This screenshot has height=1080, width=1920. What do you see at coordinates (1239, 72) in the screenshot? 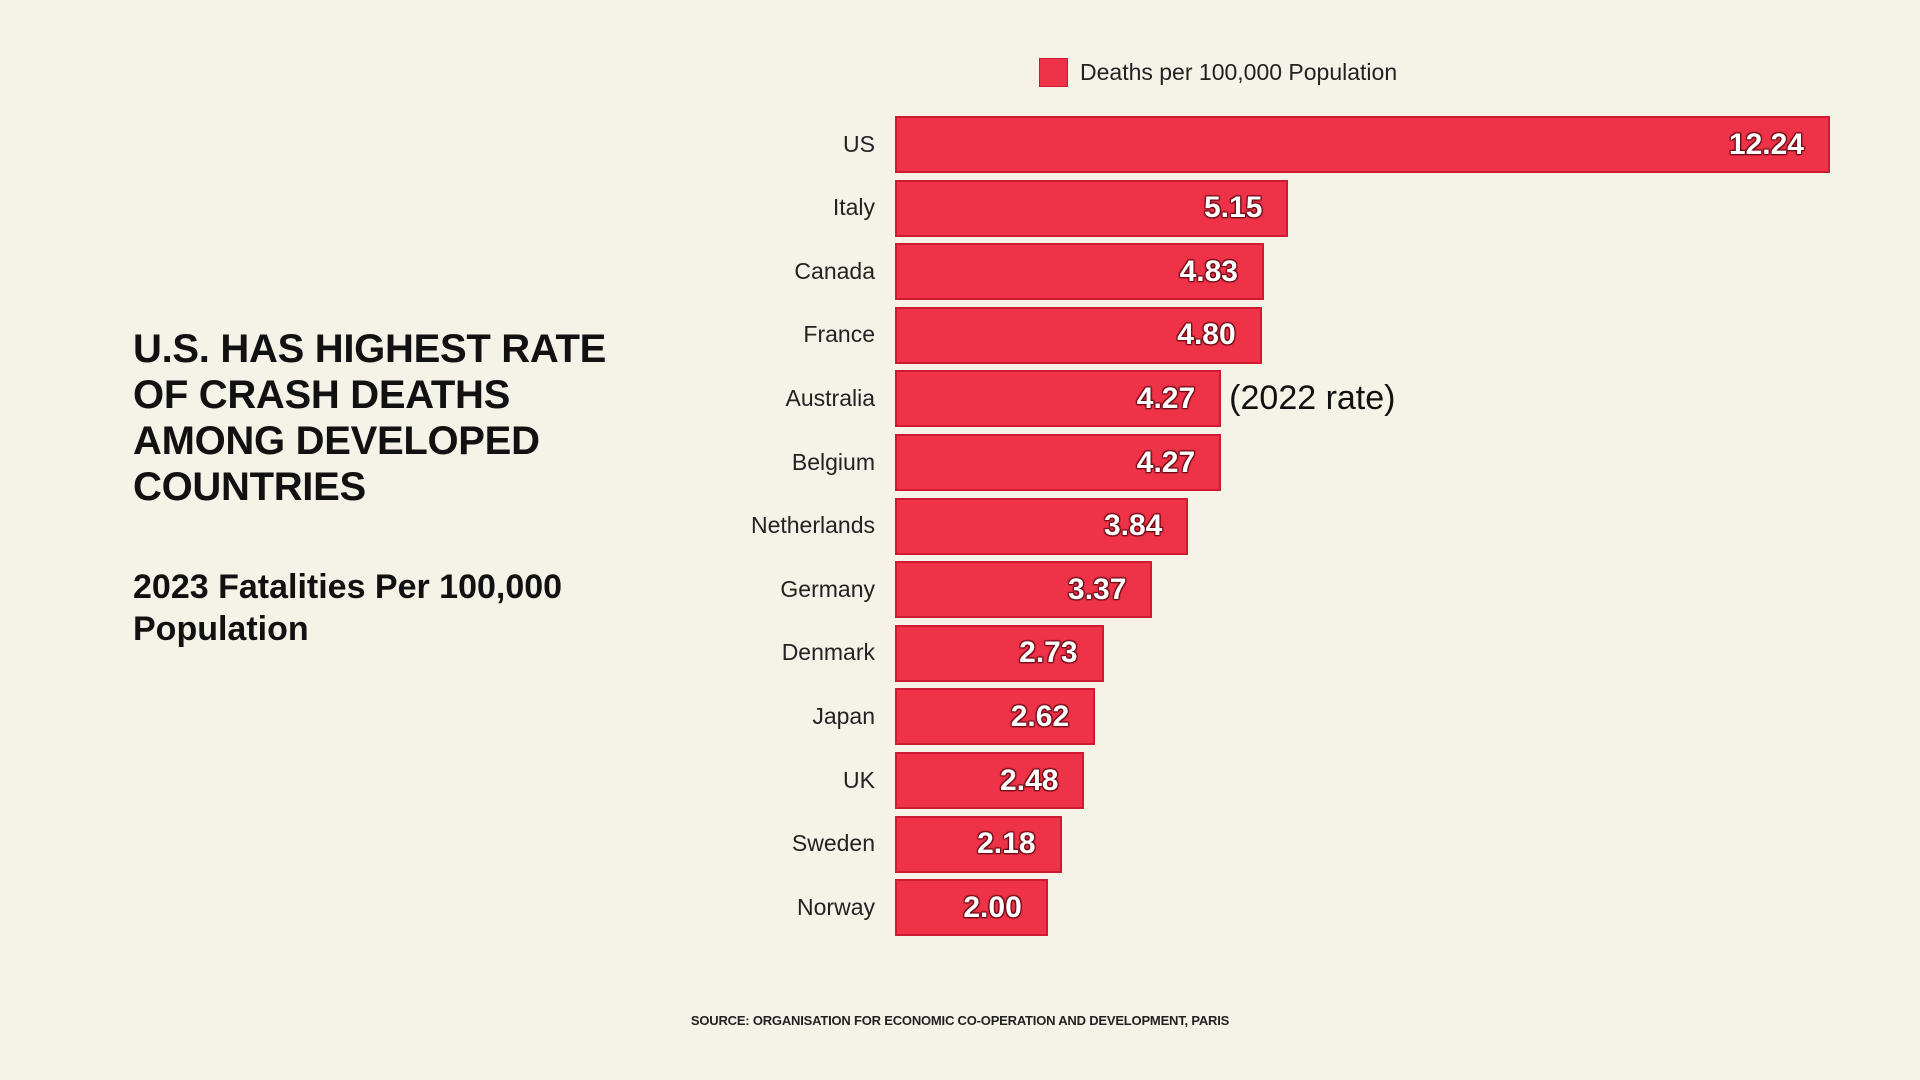
I see `legend-label: Deaths per 100,000 Population` at bounding box center [1239, 72].